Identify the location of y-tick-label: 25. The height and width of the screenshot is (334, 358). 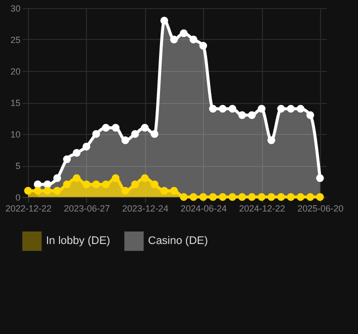
(15, 40).